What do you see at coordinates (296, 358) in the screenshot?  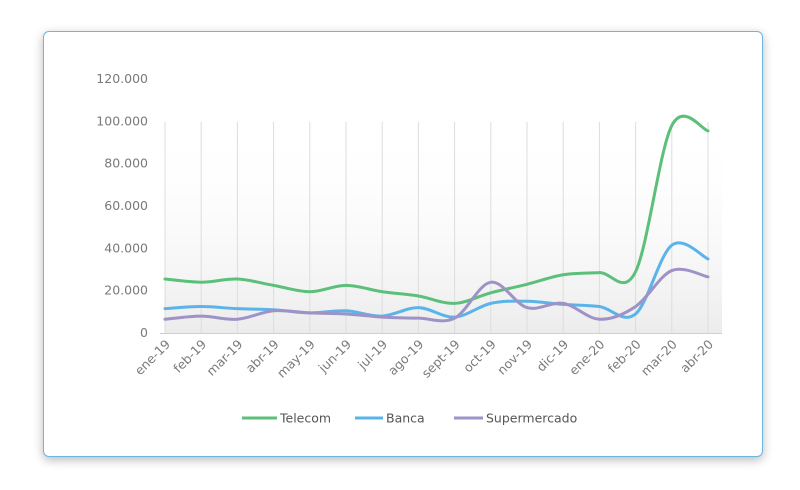 I see `x-tick-label: may-19` at bounding box center [296, 358].